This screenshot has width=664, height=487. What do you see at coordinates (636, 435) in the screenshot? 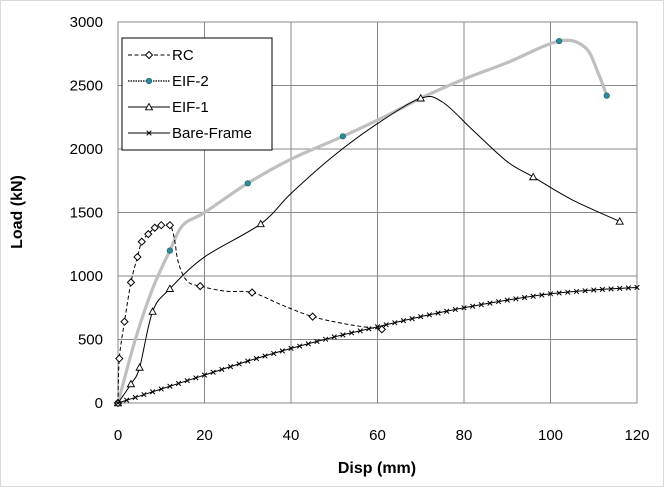
I see `x-tick-label: 120` at bounding box center [636, 435].